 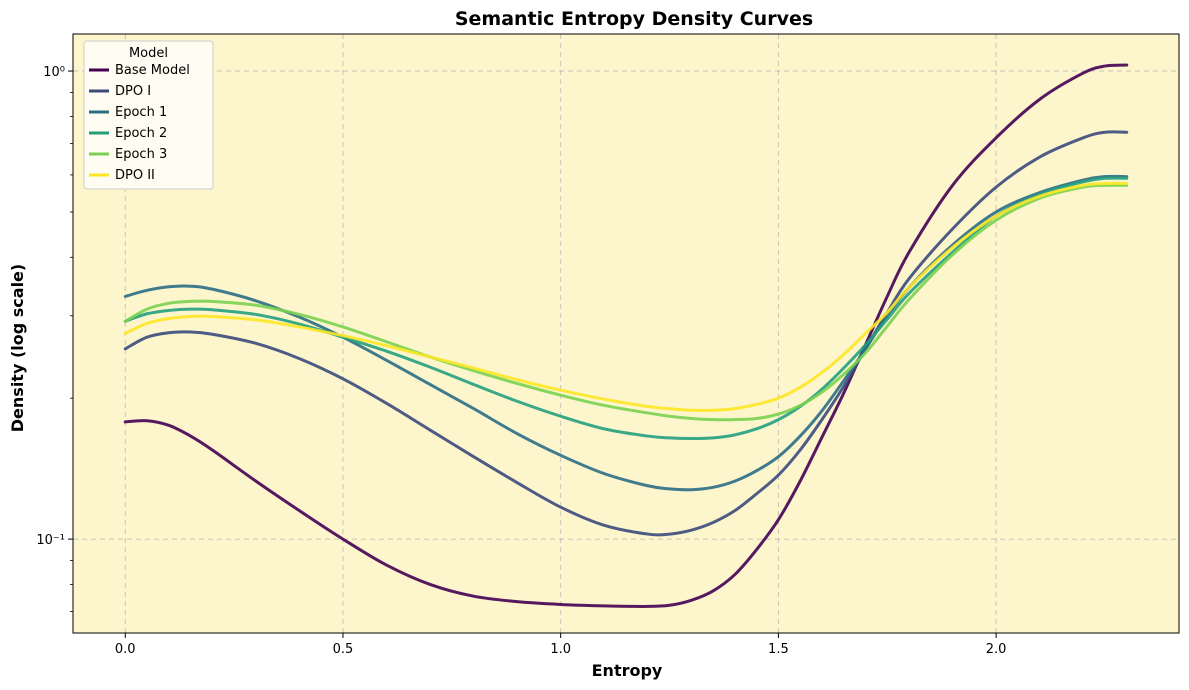 What do you see at coordinates (133, 91) in the screenshot?
I see `legend-label: DPO I` at bounding box center [133, 91].